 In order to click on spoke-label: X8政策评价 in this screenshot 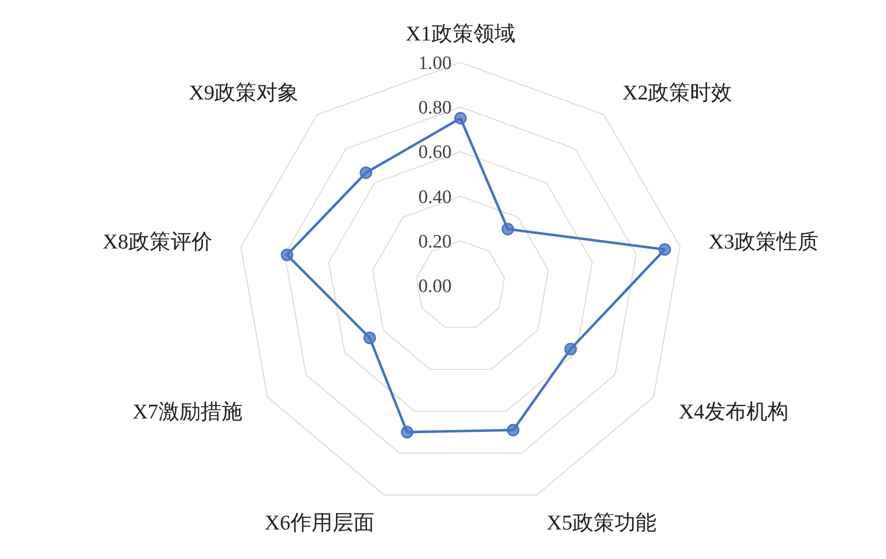, I will do `click(157, 242)`.